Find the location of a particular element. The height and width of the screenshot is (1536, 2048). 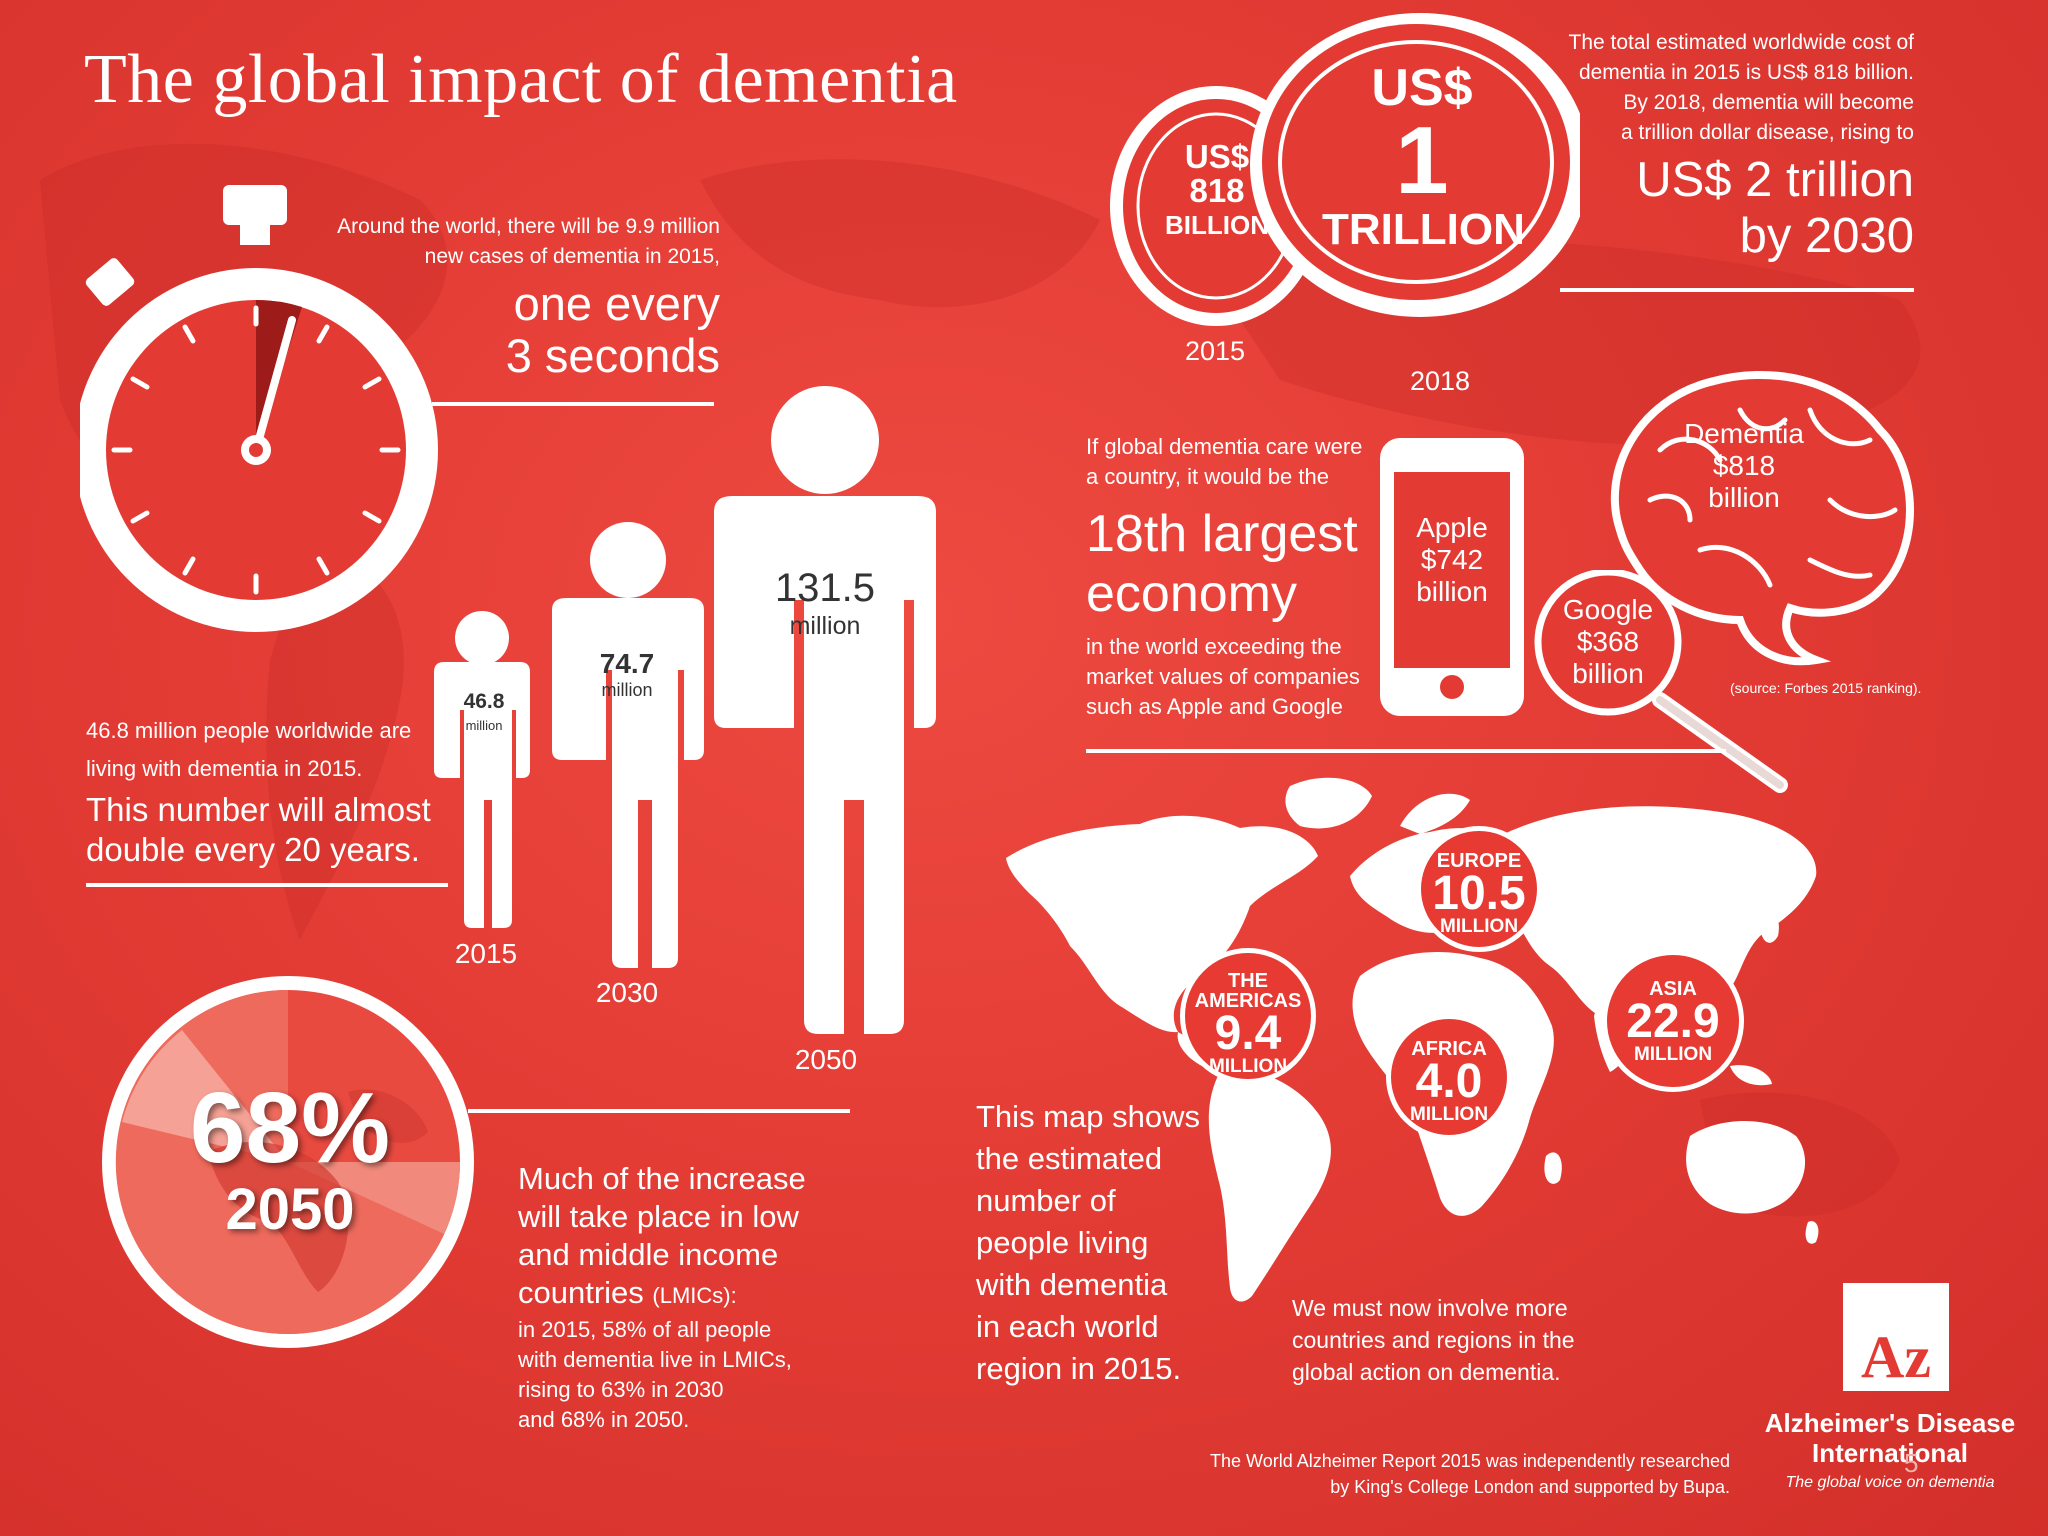

map-desc-1: This map shows is located at coordinates (1088, 1116).